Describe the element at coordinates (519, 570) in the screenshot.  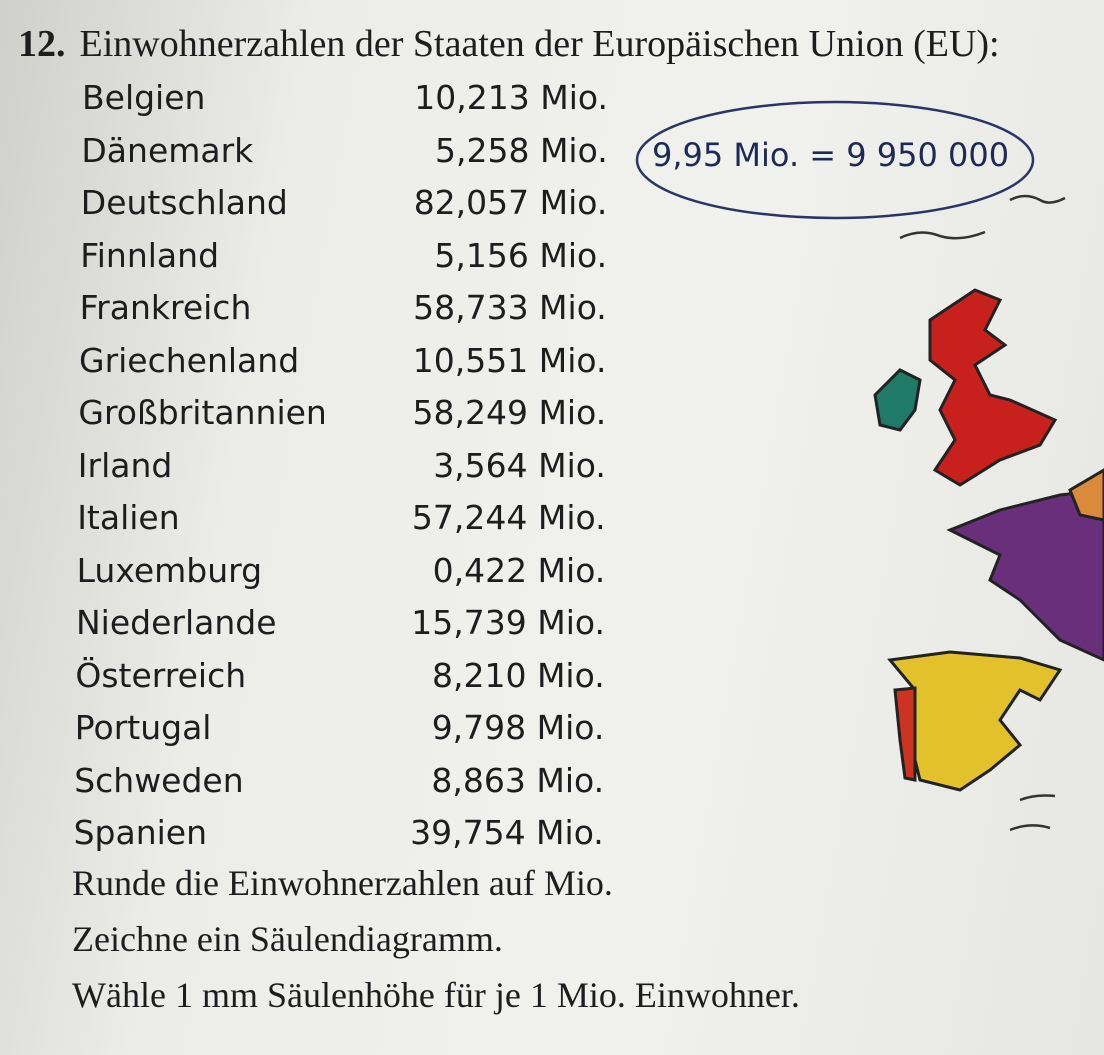
I see `population: 0,422 Mio.` at that location.